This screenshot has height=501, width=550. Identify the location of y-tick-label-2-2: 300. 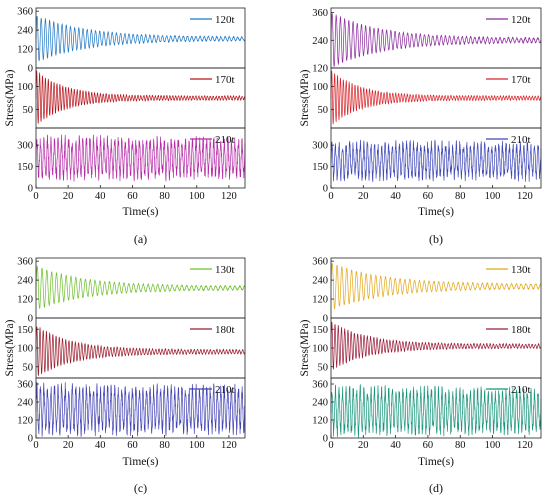
(320, 146).